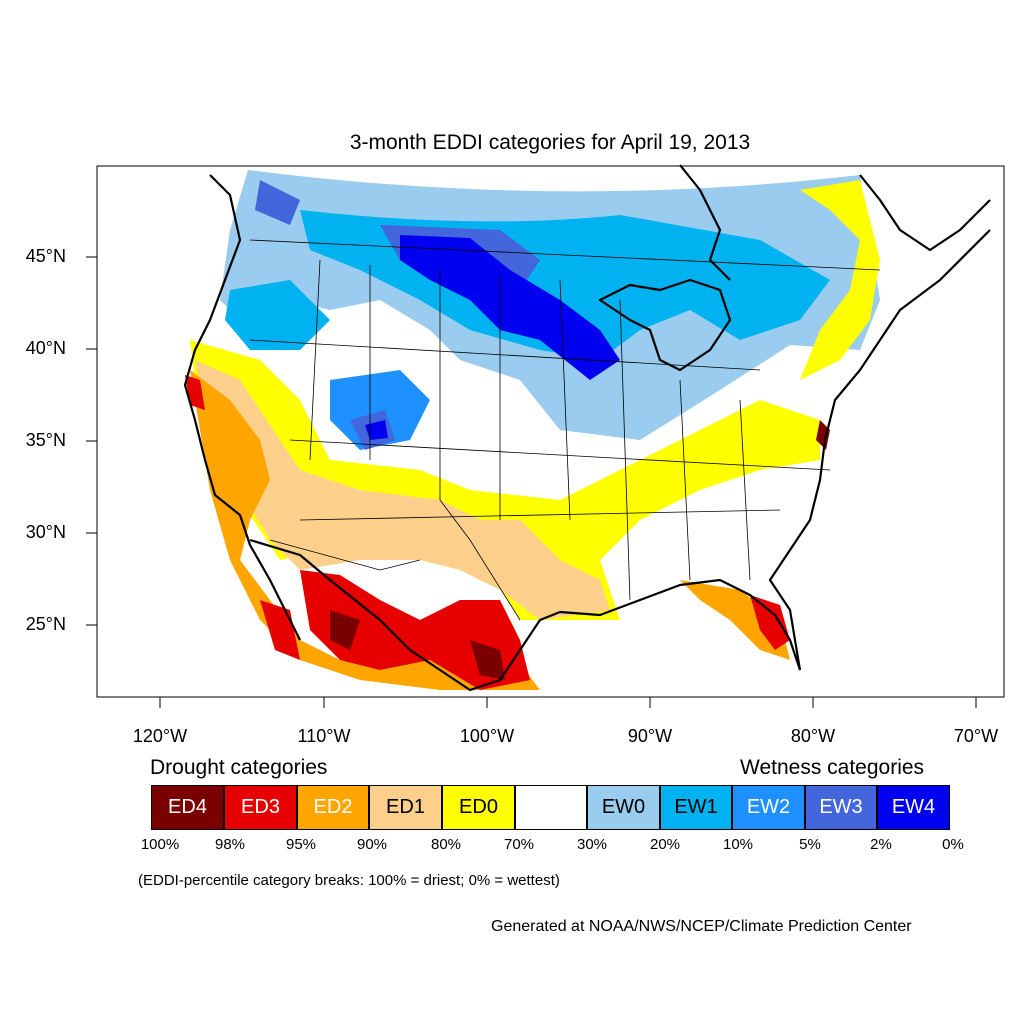 The image size is (1024, 1024). What do you see at coordinates (376, 430) in the screenshot?
I see `wet-region-ew4-spot` at bounding box center [376, 430].